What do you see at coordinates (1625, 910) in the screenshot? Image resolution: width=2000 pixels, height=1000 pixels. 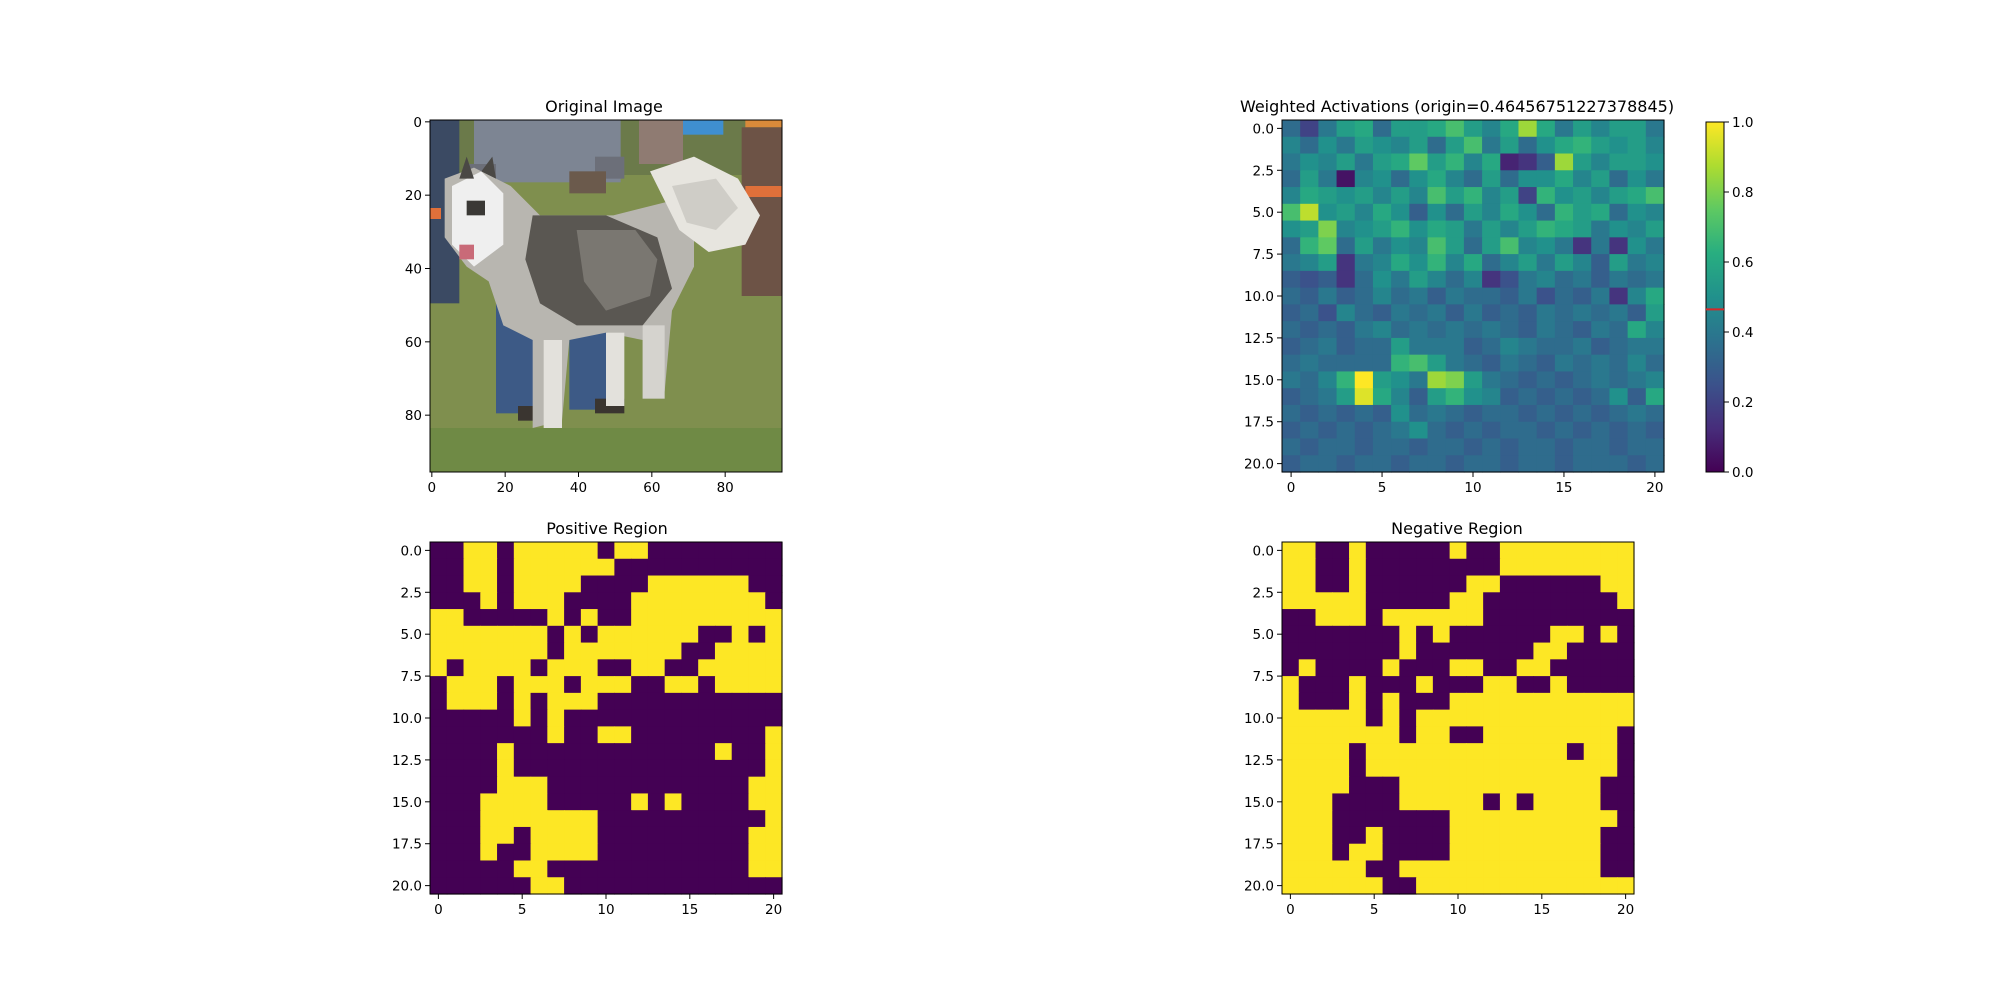 I see `x-tick-label: 20` at bounding box center [1625, 910].